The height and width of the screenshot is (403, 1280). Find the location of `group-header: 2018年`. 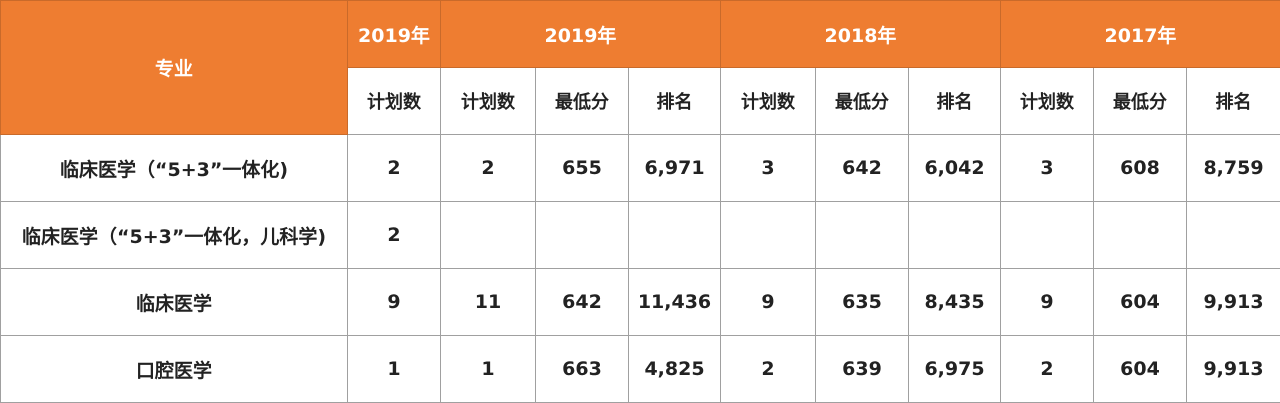

group-header: 2018年 is located at coordinates (861, 34).